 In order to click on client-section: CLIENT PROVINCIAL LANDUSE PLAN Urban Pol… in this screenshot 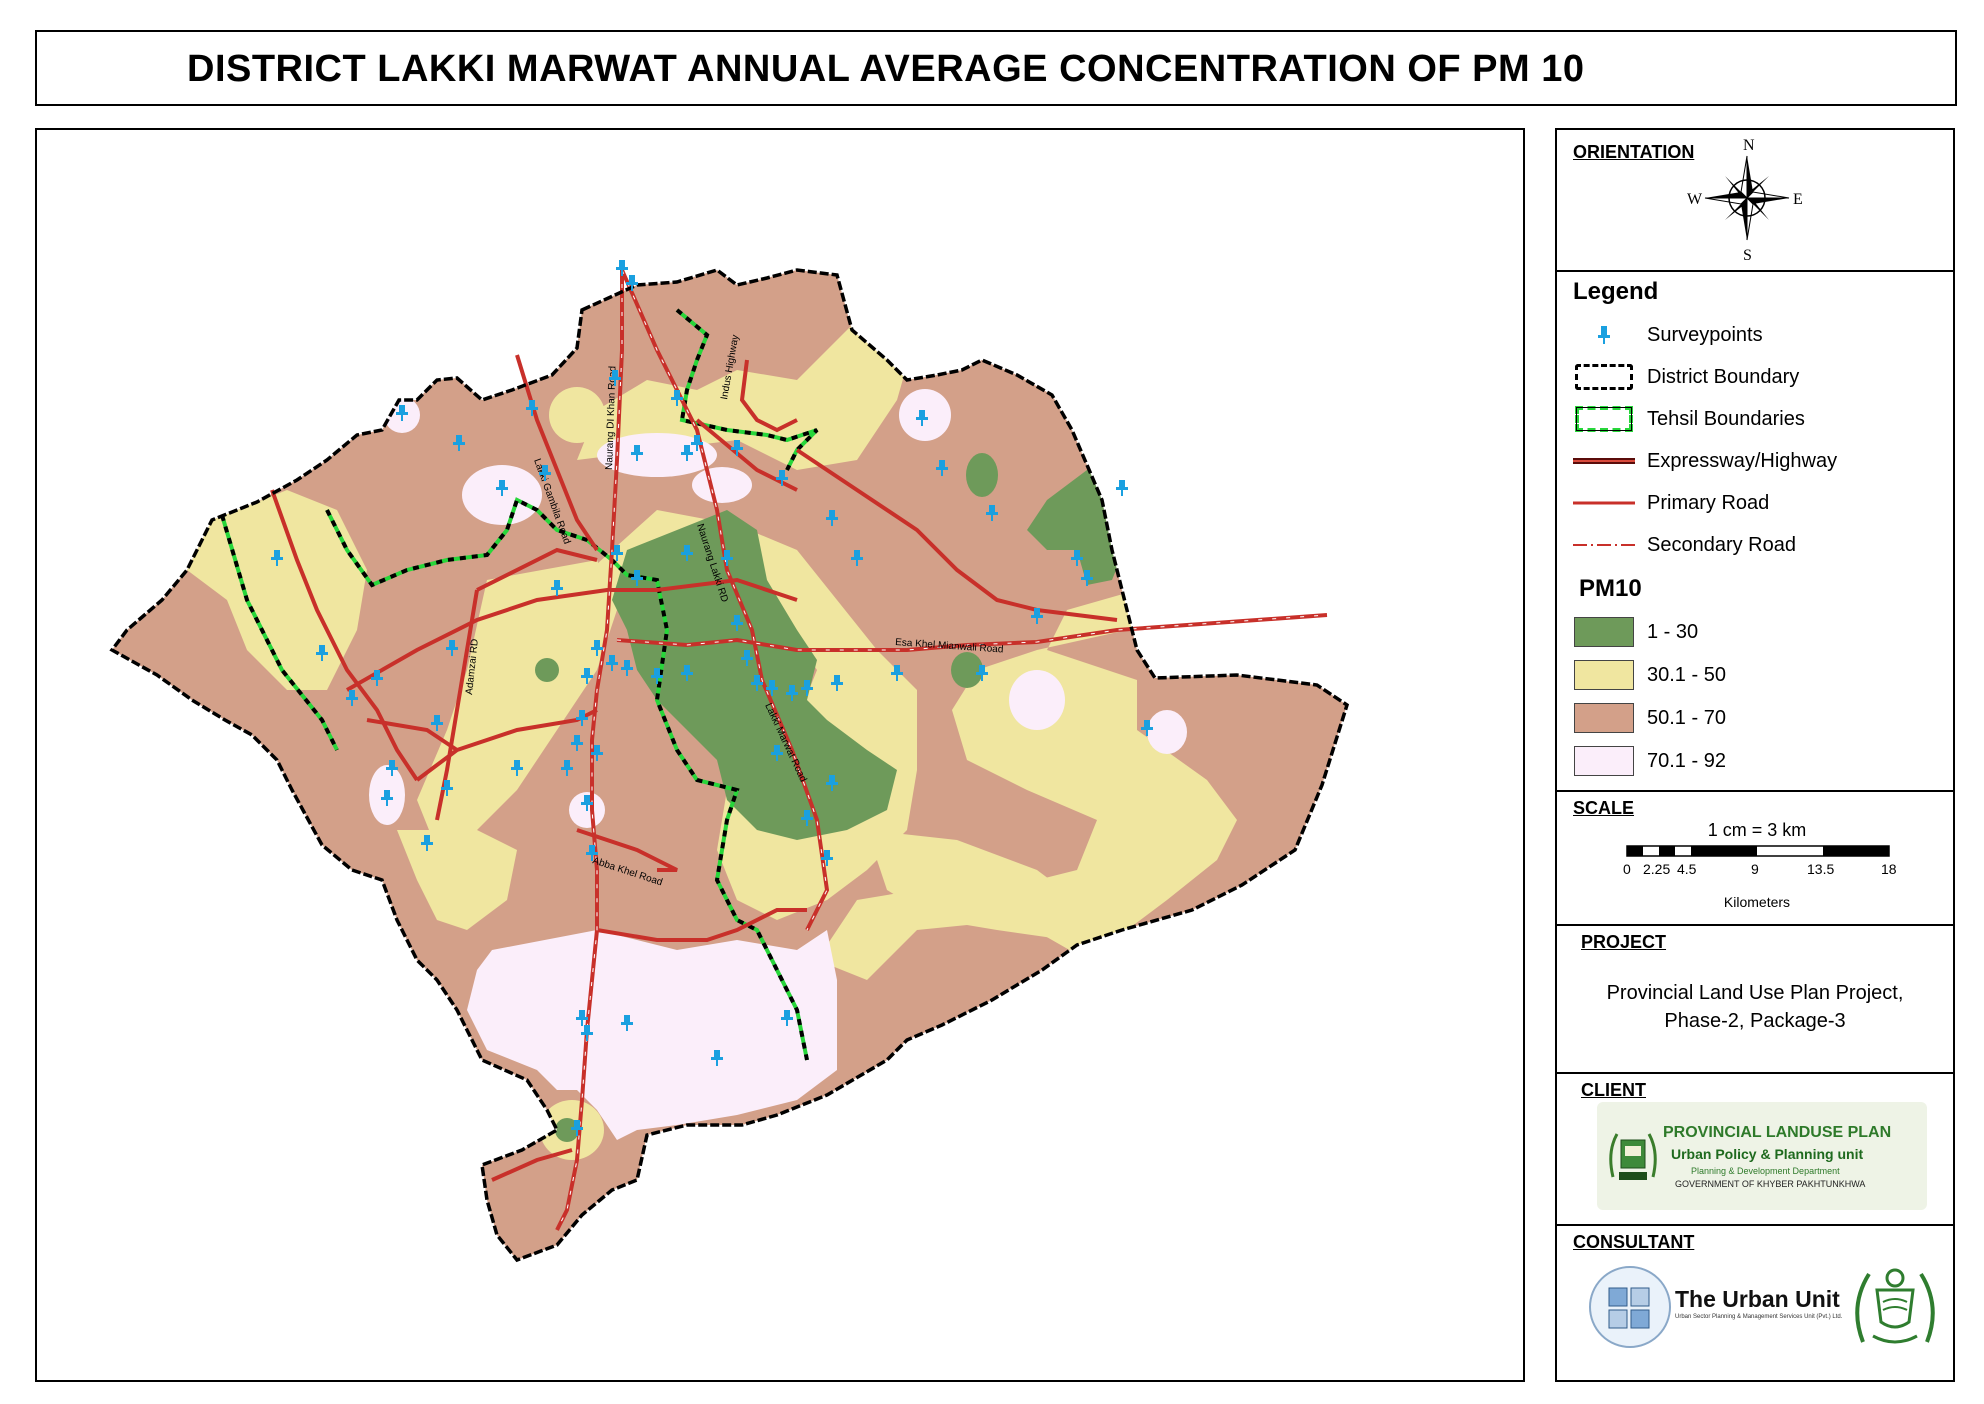, I will do `click(1755, 1149)`.